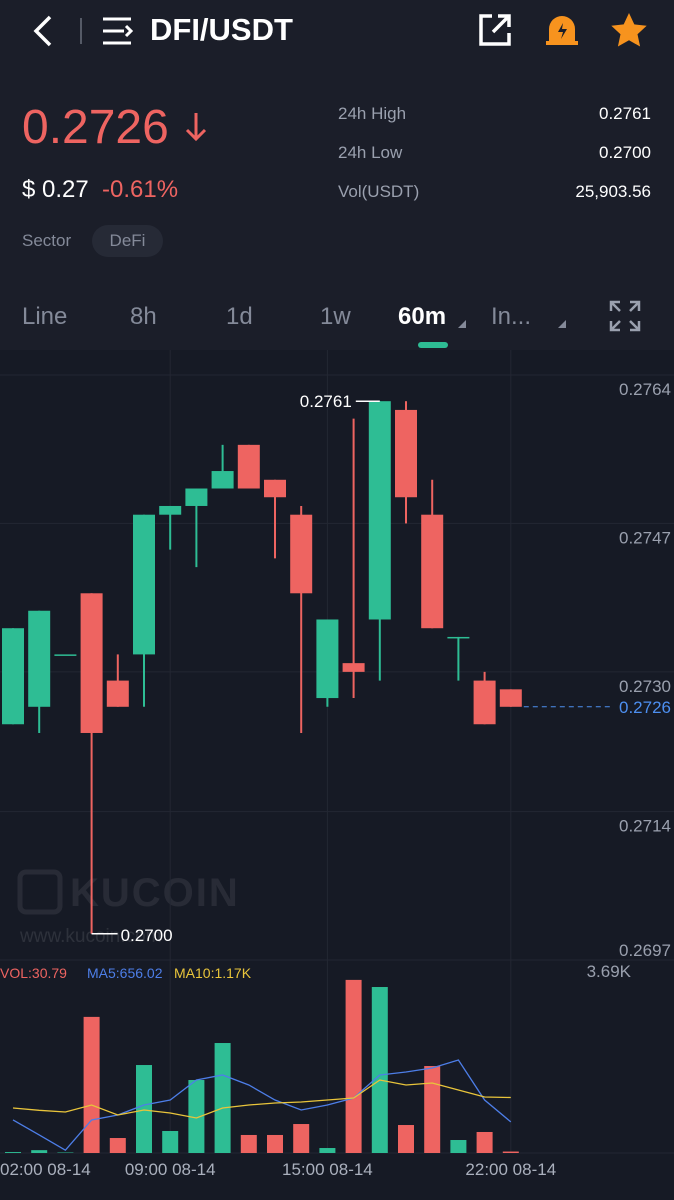  What do you see at coordinates (562, 30) in the screenshot?
I see `alert-button` at bounding box center [562, 30].